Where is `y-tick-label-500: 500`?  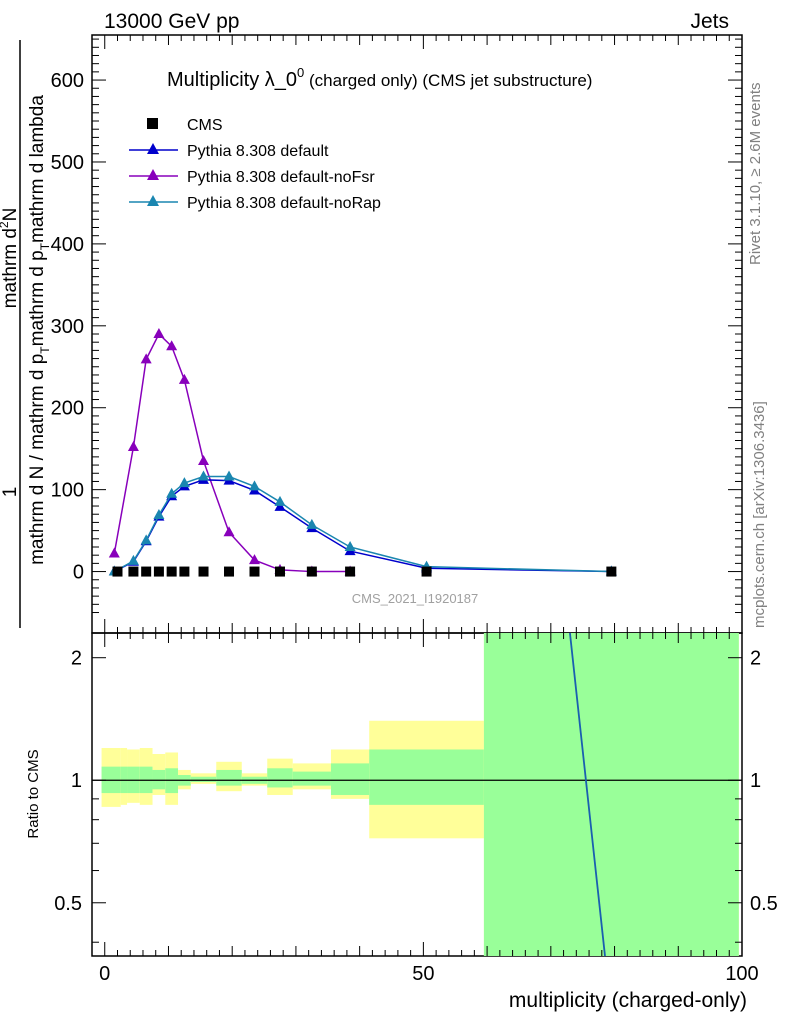
y-tick-label-500: 500 is located at coordinates (67, 163).